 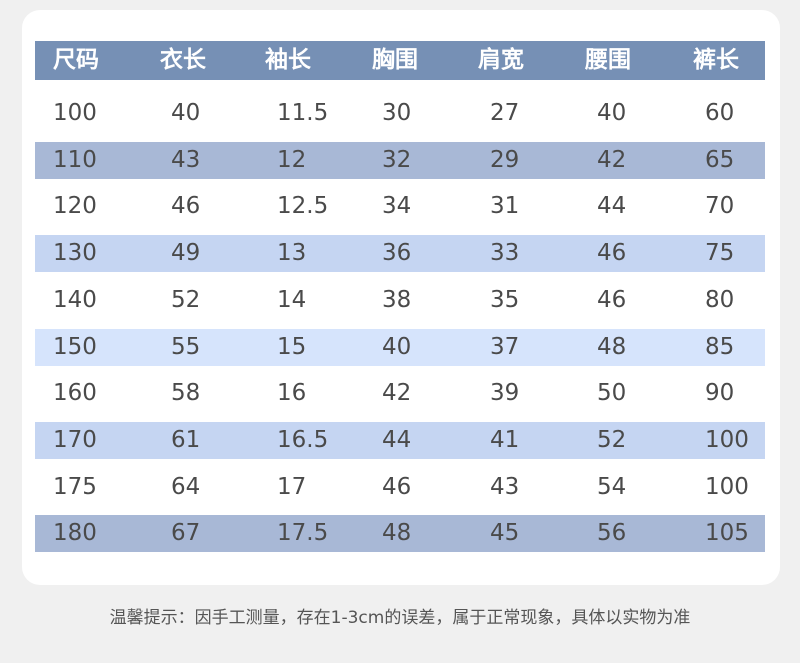 I want to click on table-cell: 105, so click(x=727, y=533).